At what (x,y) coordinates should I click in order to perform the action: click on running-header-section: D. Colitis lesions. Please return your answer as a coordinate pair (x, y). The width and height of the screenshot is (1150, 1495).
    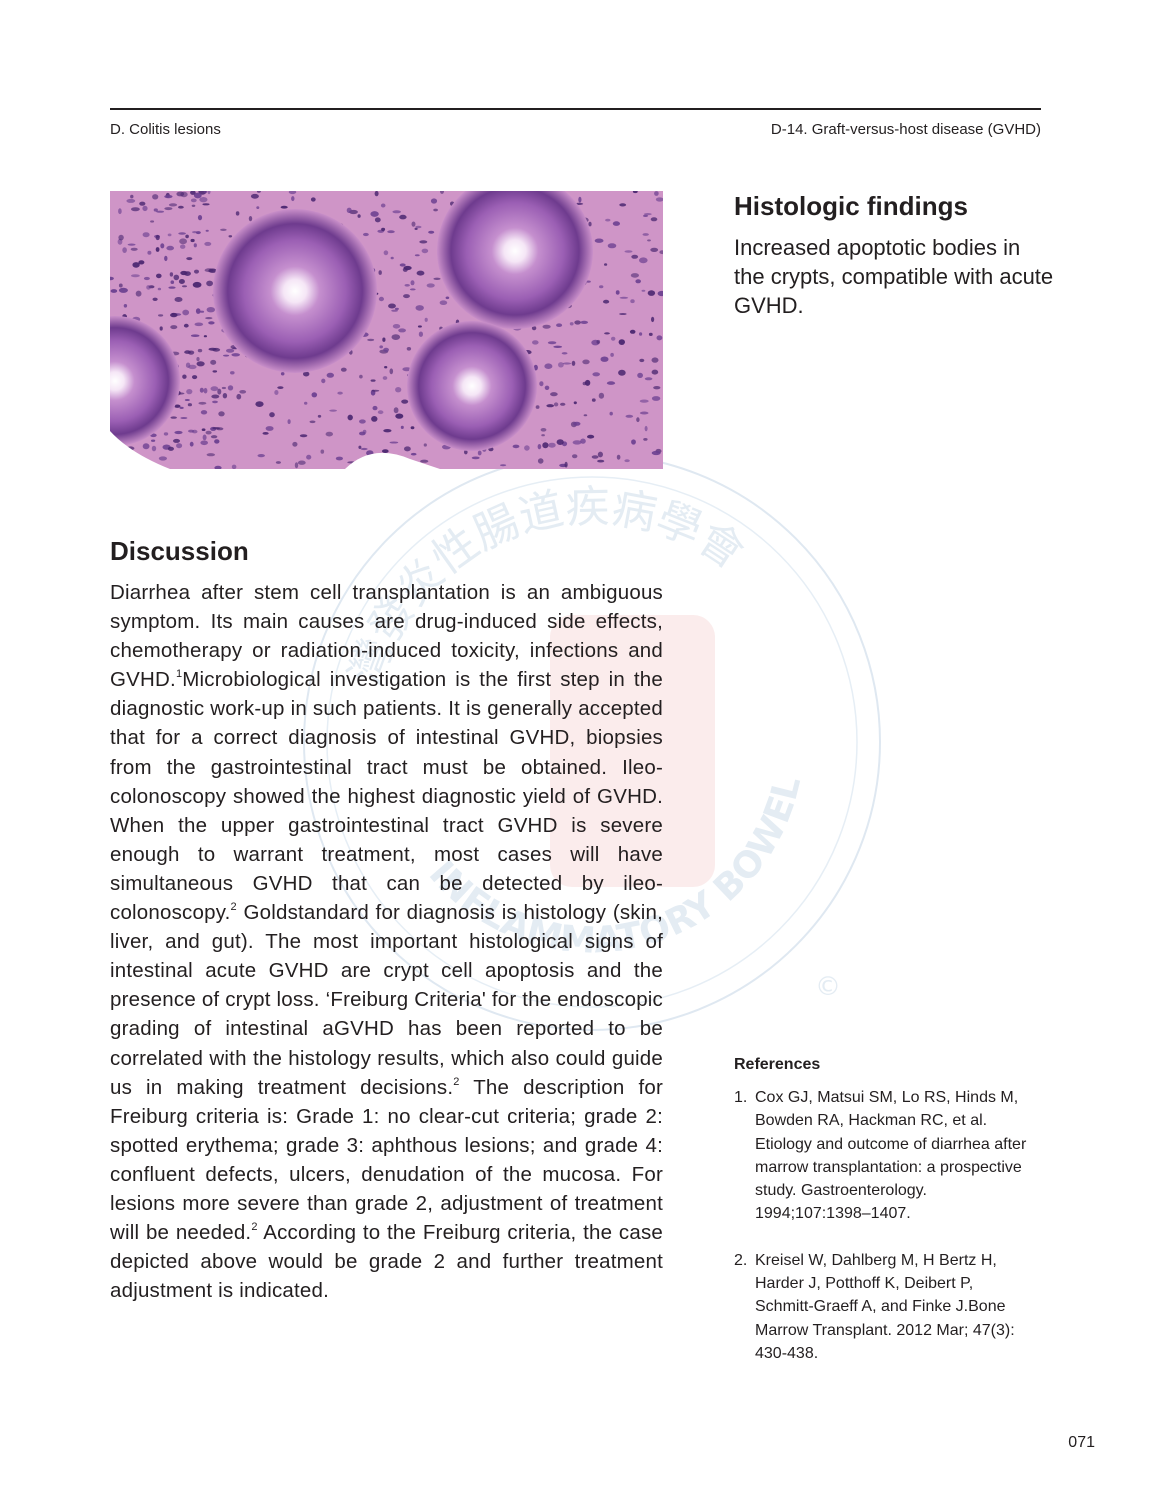
    Looking at the image, I should click on (165, 129).